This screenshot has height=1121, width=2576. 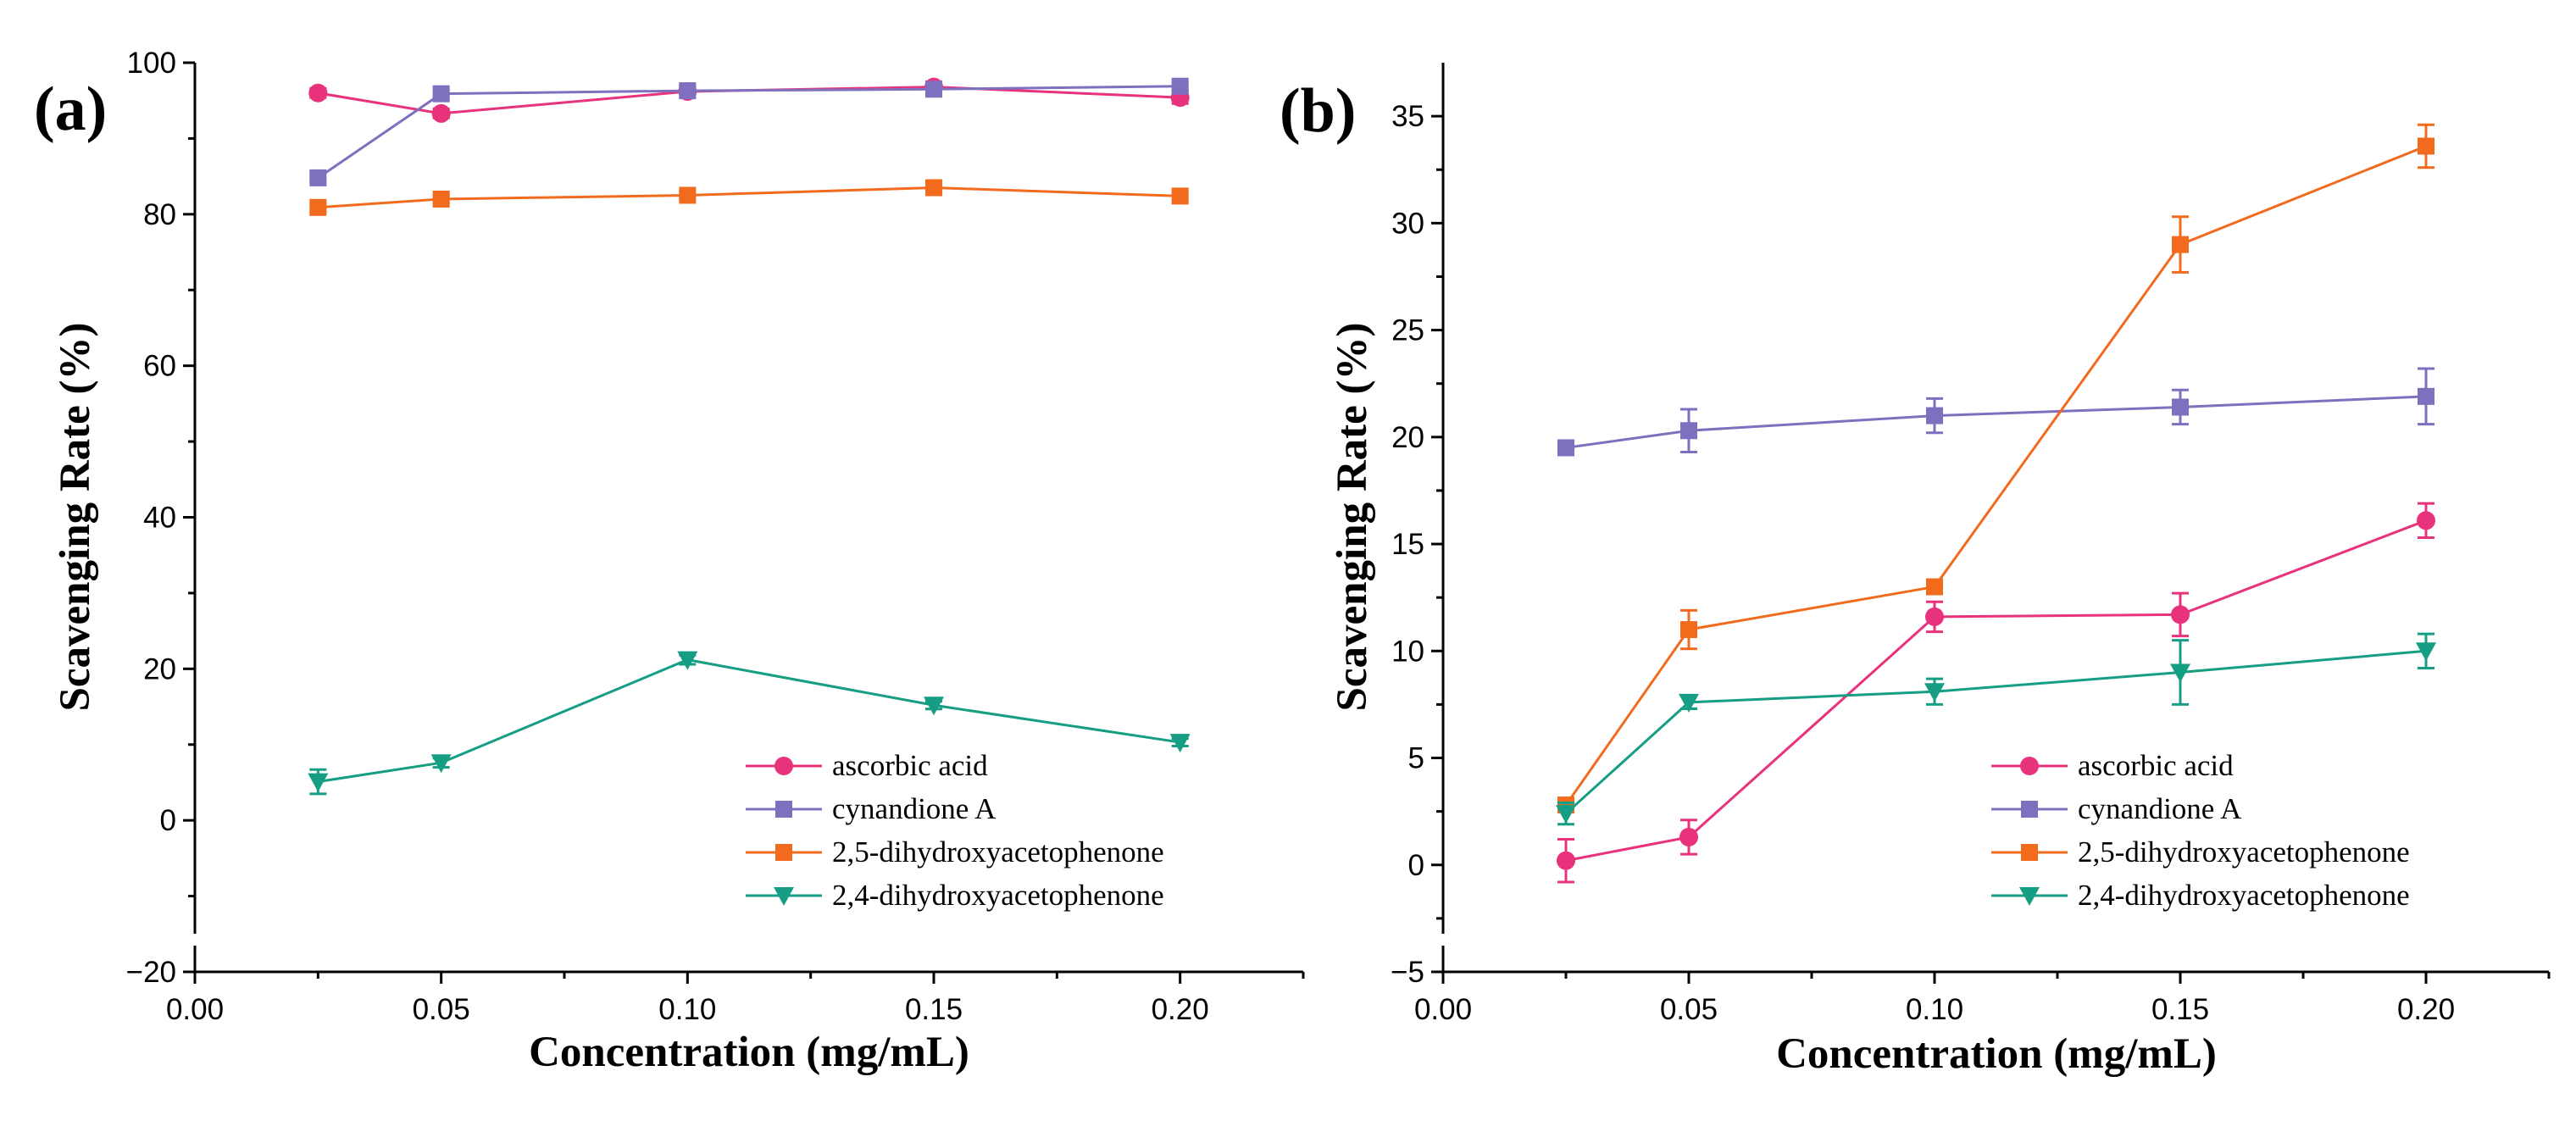 What do you see at coordinates (151, 63) in the screenshot?
I see `y-tick-label: 100` at bounding box center [151, 63].